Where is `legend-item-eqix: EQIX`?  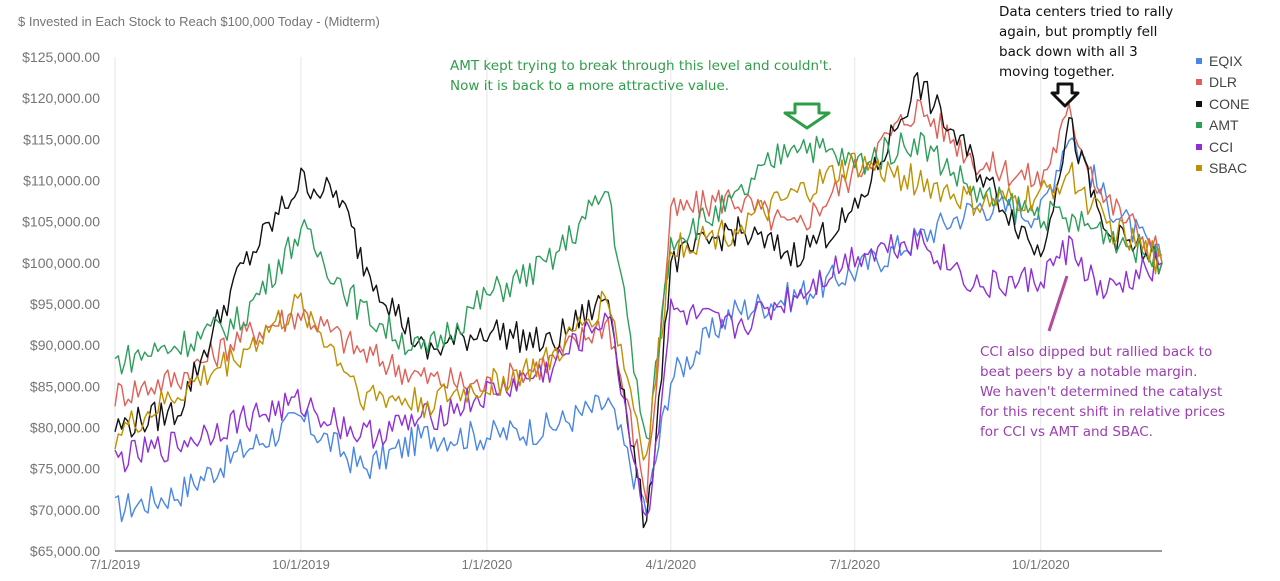
legend-item-eqix: EQIX is located at coordinates (1222, 61).